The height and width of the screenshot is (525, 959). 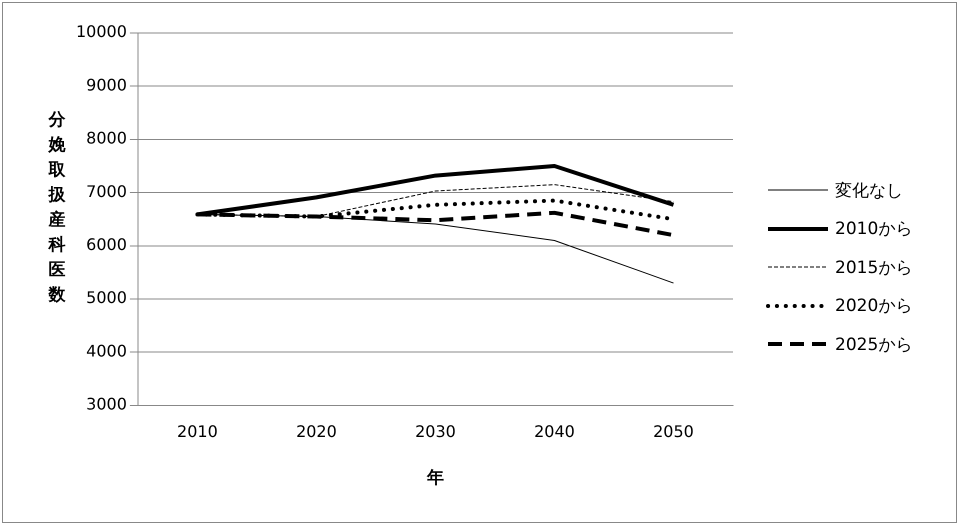 I want to click on legend-label: 2010から, so click(x=873, y=229).